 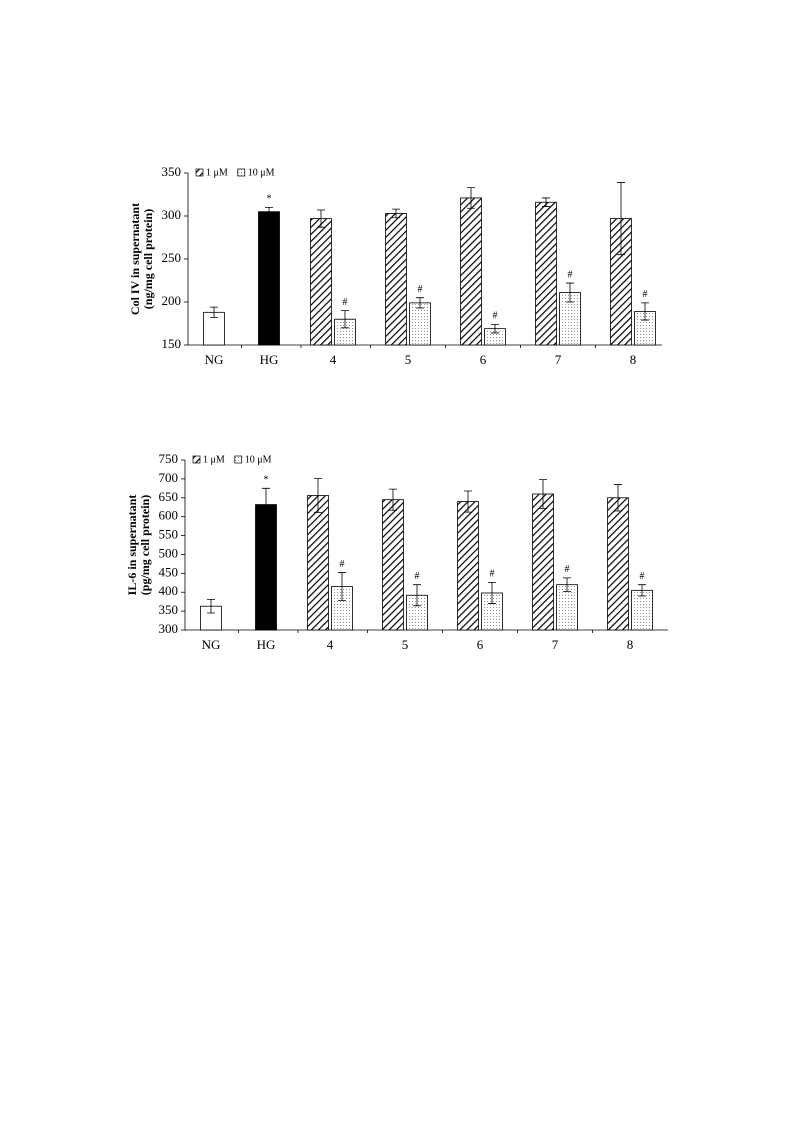 What do you see at coordinates (169, 477) in the screenshot?
I see `y-tick-label: 700` at bounding box center [169, 477].